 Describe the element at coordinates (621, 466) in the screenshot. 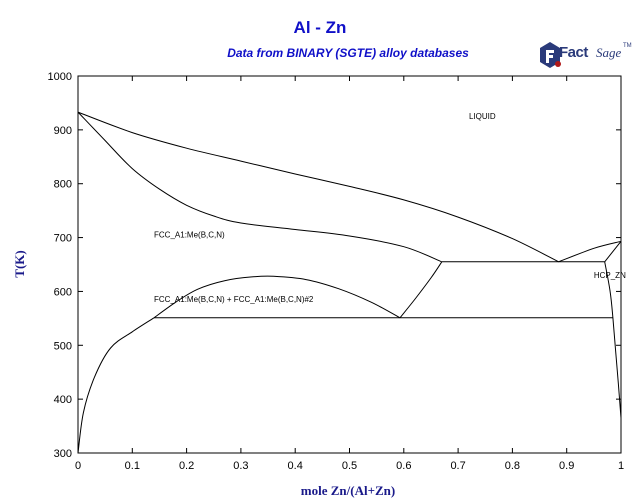

I see `x-tick-label: 1` at that location.